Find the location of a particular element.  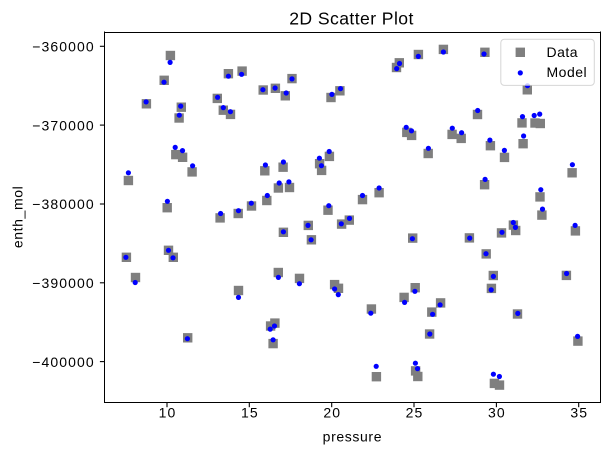

svg-text: Data is located at coordinates (563, 52).